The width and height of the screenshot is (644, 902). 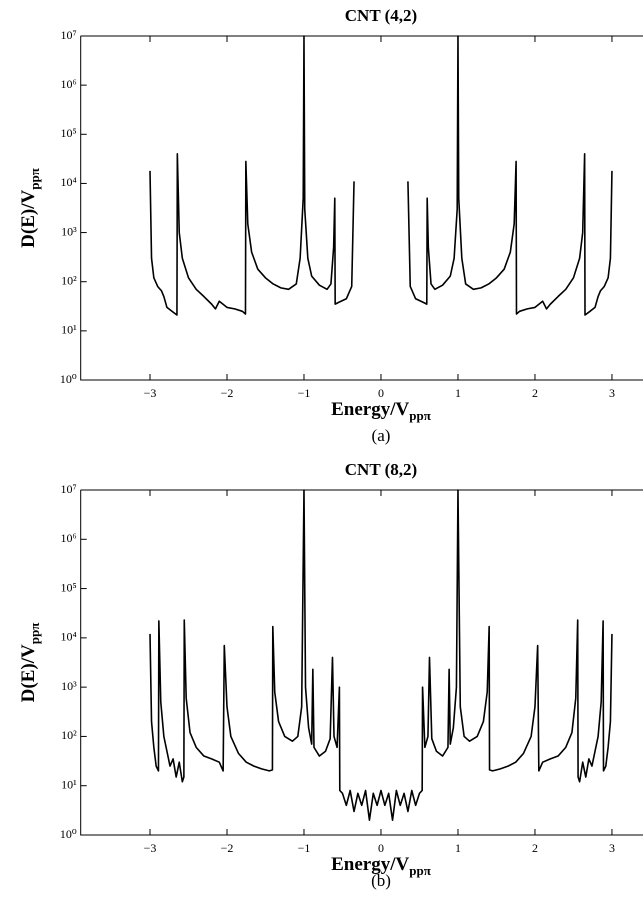 What do you see at coordinates (381, 469) in the screenshot?
I see `chart-title: CNT (8,2)` at bounding box center [381, 469].